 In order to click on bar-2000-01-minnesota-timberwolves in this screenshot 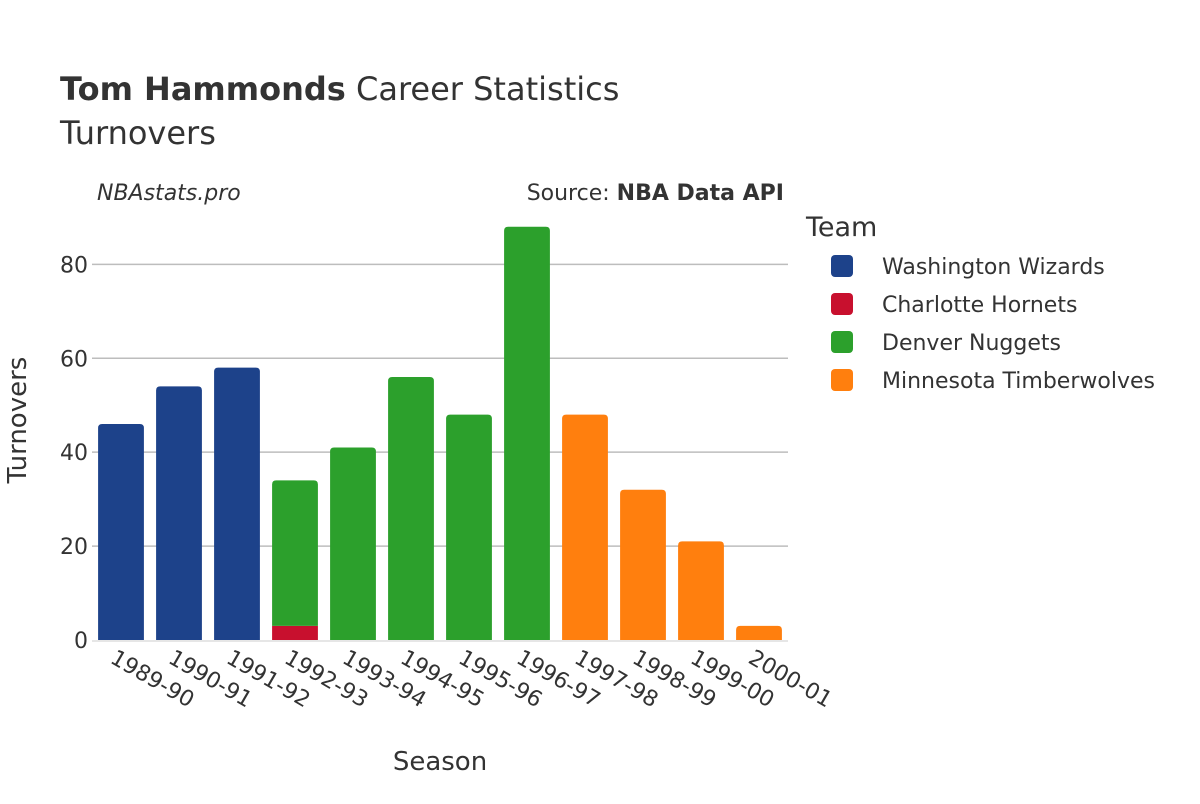, I will do `click(759, 632)`.